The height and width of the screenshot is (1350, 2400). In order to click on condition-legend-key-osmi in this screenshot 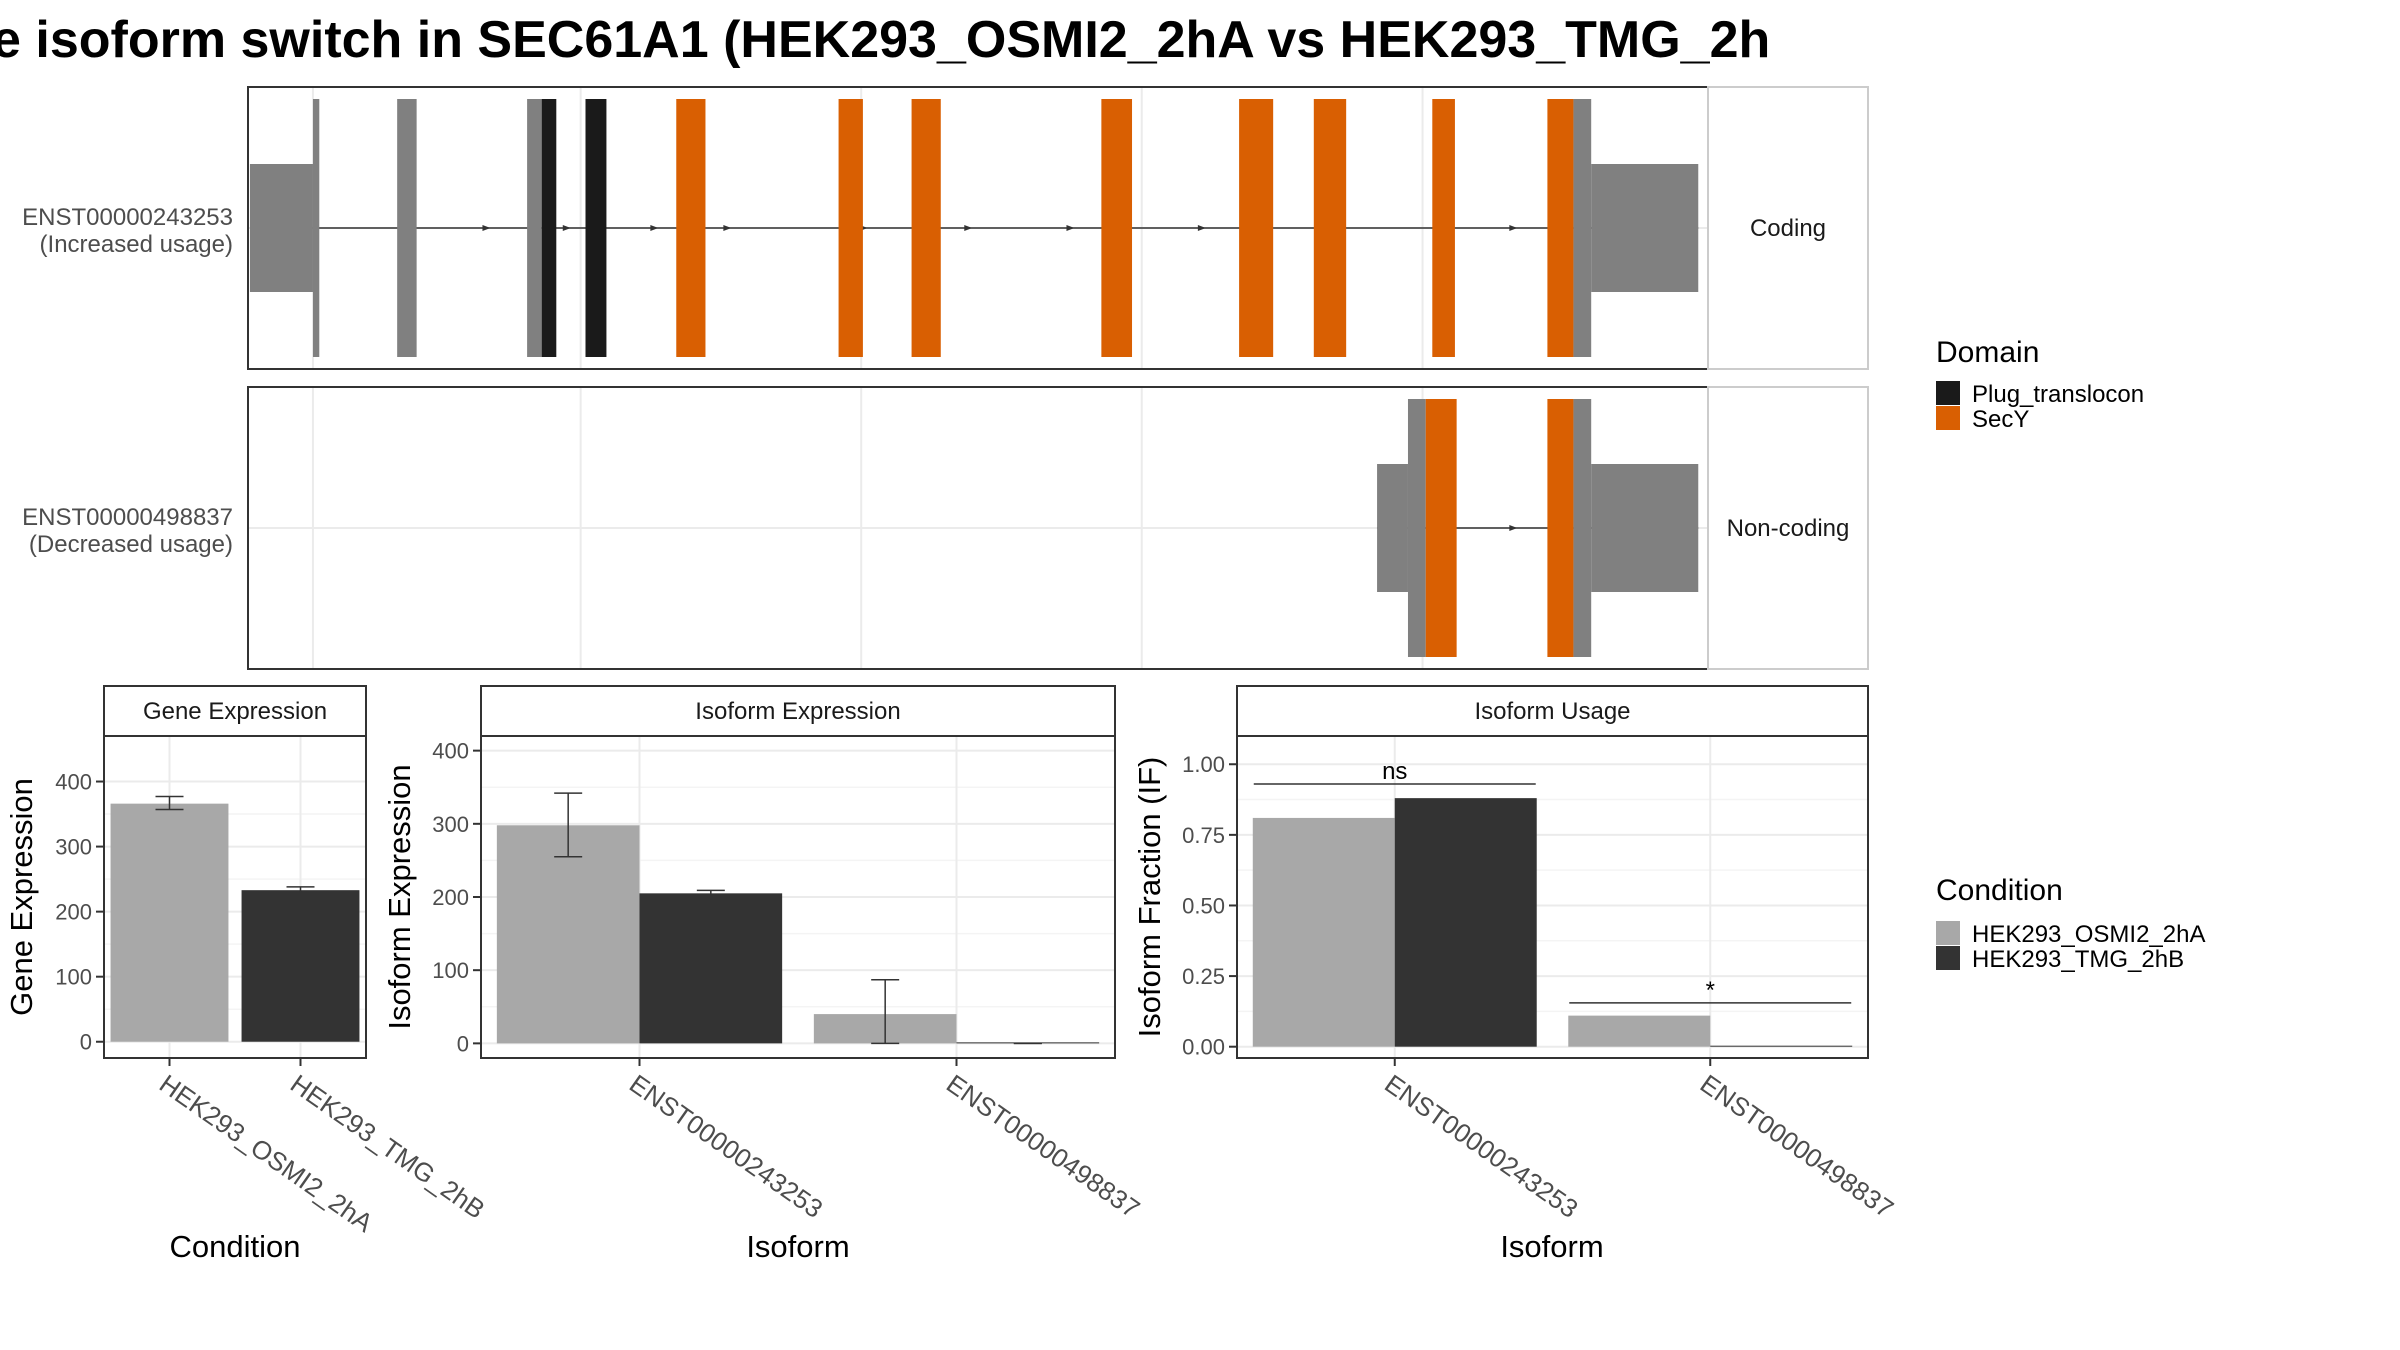, I will do `click(1948, 933)`.